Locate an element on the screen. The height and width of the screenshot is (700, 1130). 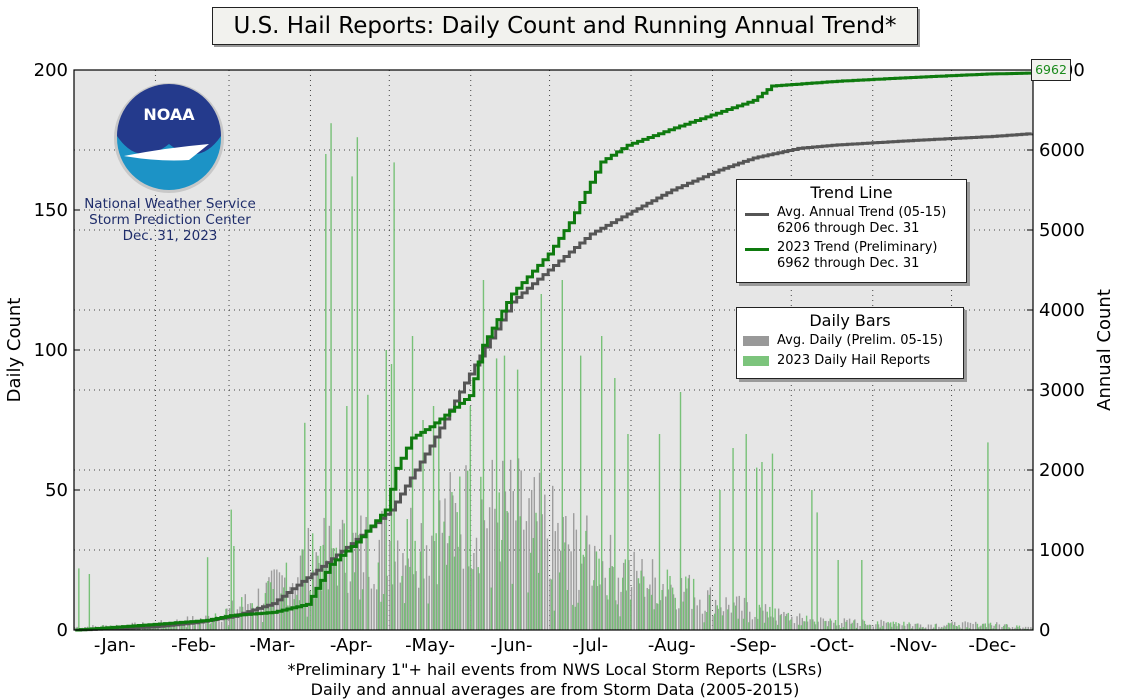
x-tick-label: -Jun- is located at coordinates (511, 645).